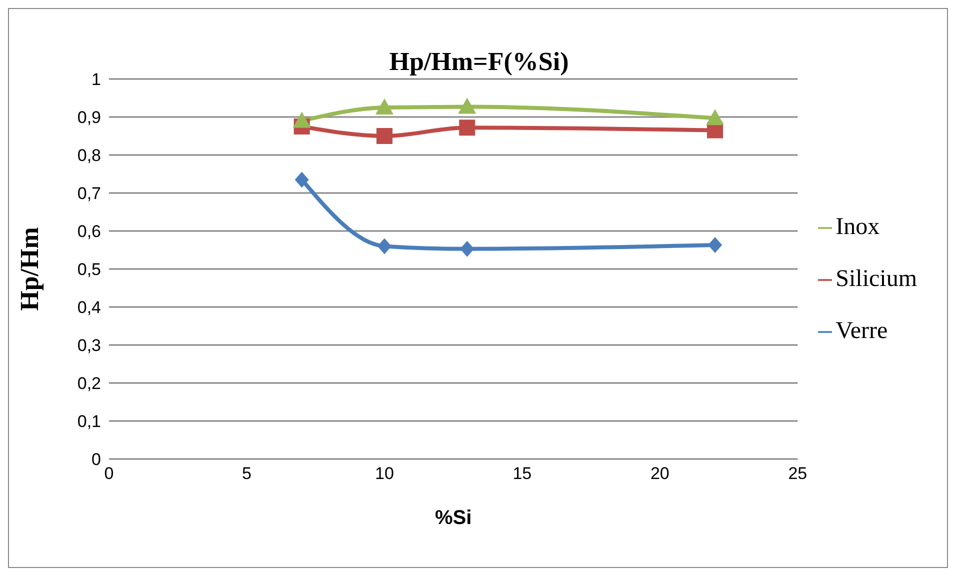 The width and height of the screenshot is (960, 580). I want to click on chart-title: Hp/Hm=F(%Si), so click(479, 61).